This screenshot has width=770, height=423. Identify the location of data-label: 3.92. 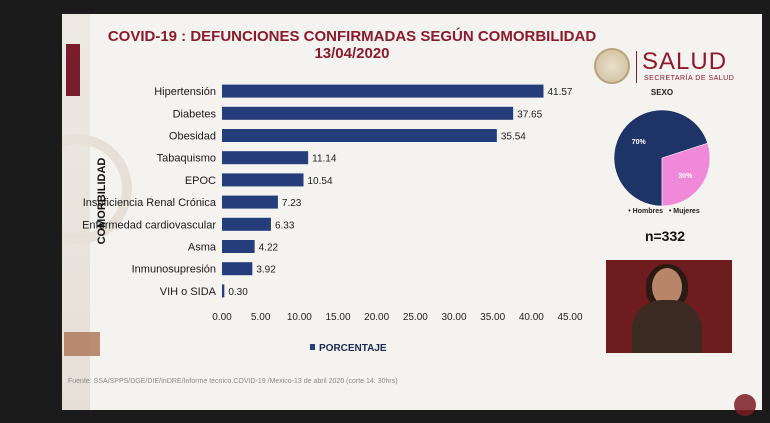
(266, 270).